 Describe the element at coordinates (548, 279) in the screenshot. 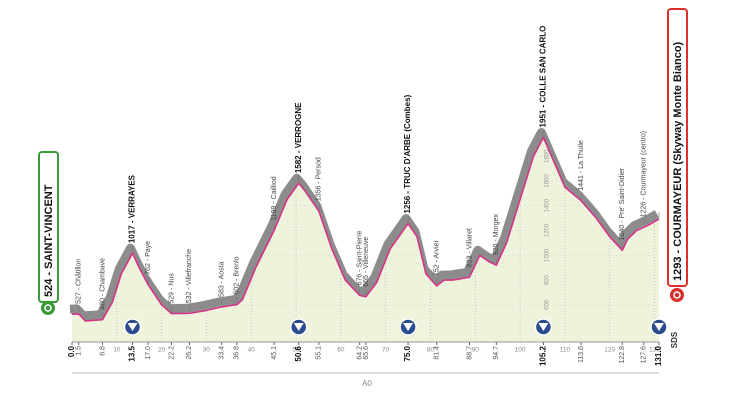

I see `y-tick-label: 800` at that location.